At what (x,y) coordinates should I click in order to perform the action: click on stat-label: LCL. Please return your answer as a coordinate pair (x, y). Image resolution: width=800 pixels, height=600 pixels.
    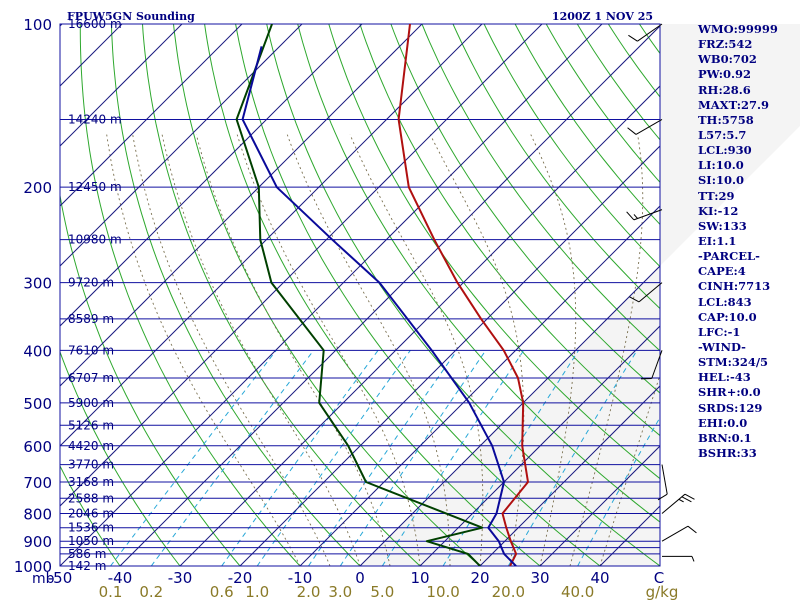
    Looking at the image, I should click on (711, 150).